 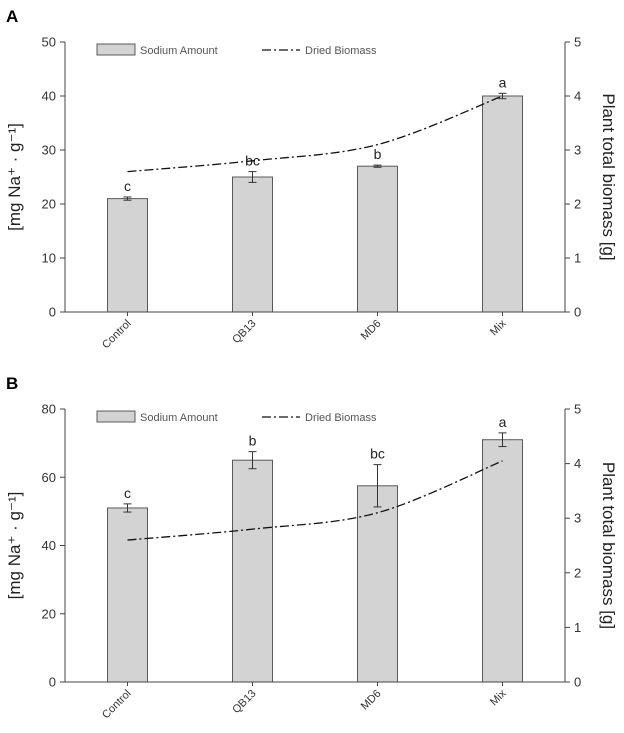 I want to click on panel-b-left-tick-label: 0, so click(x=52, y=682).